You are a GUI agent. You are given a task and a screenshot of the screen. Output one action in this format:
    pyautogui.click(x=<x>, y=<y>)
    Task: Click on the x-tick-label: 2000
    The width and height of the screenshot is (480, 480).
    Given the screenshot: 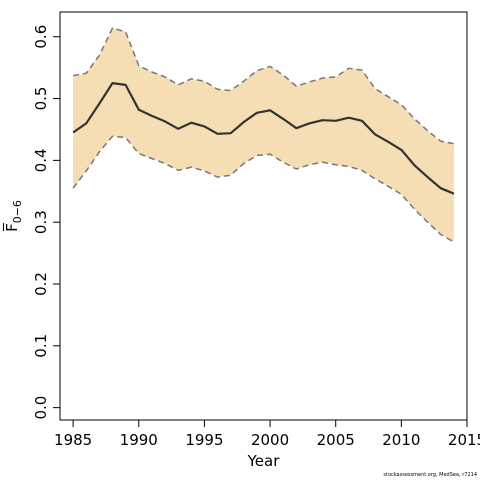 What is the action you would take?
    pyautogui.click(x=270, y=440)
    